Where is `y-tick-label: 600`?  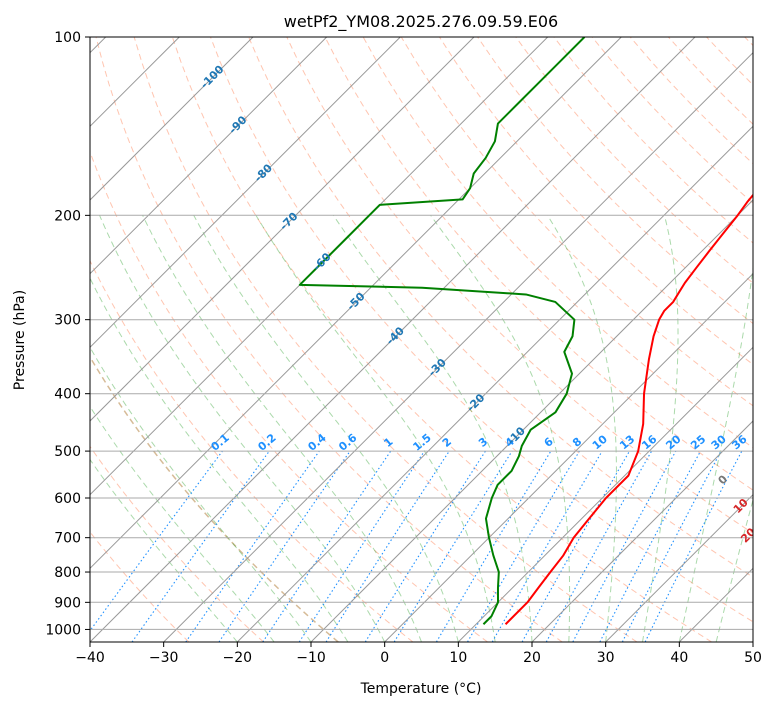 y-tick-label: 600 is located at coordinates (67, 499).